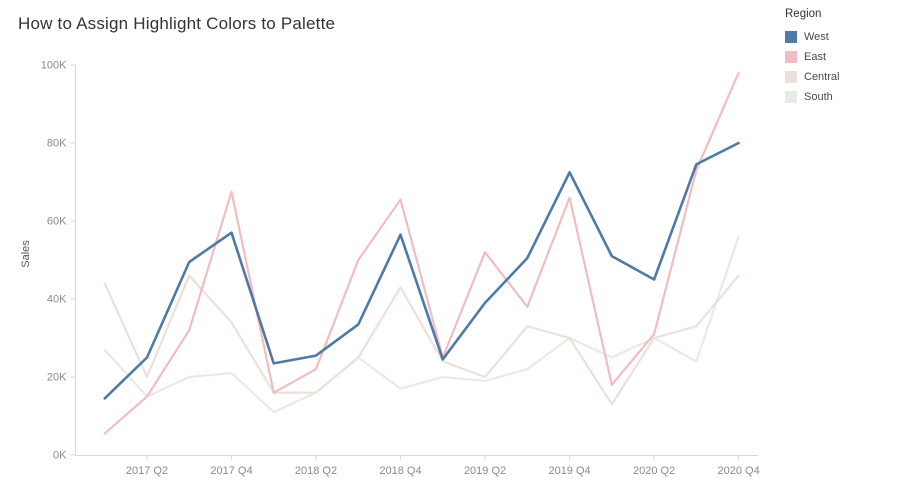  Describe the element at coordinates (815, 57) in the screenshot. I see `legend-label-east: East` at that location.